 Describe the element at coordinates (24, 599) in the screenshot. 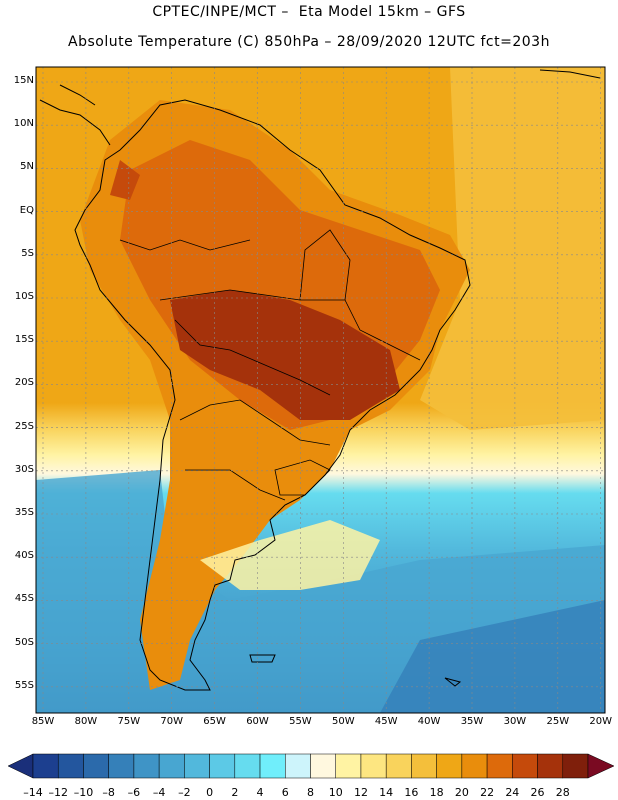

I see `lat-label: 45S` at that location.